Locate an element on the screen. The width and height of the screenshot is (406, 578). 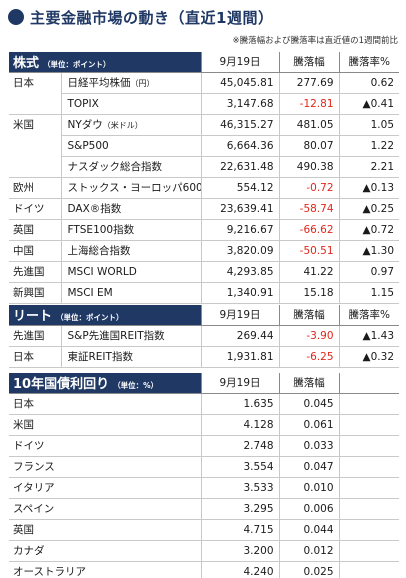
equity-col-rate: 騰落率% is located at coordinates (369, 62).